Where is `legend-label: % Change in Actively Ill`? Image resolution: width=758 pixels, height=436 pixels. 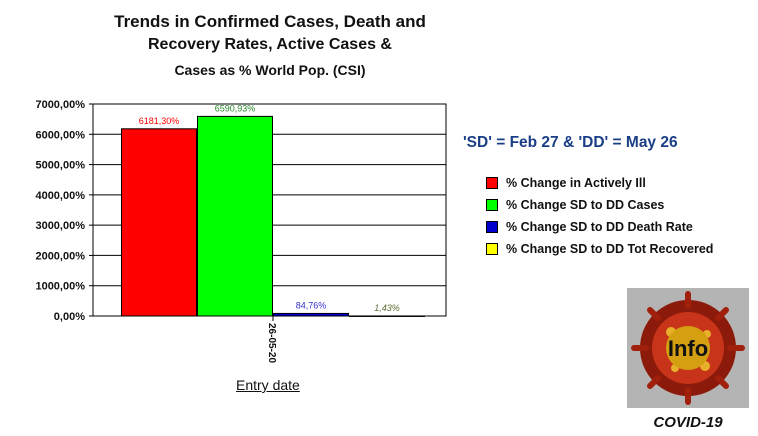
legend-label: % Change in Actively Ill is located at coordinates (576, 183).